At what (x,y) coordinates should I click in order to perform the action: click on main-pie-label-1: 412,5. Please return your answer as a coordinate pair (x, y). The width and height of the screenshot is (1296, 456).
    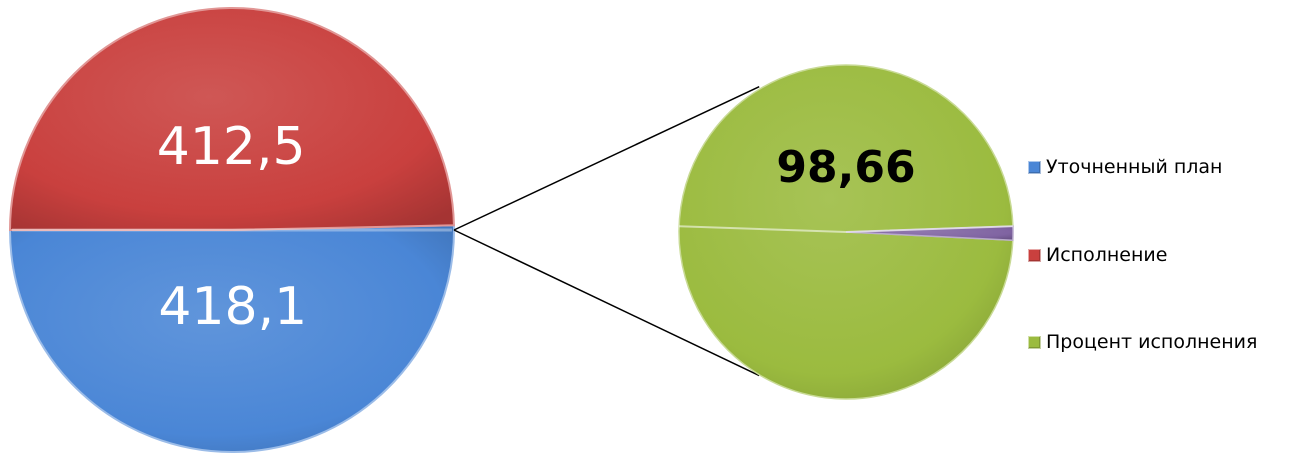
    Looking at the image, I should click on (231, 147).